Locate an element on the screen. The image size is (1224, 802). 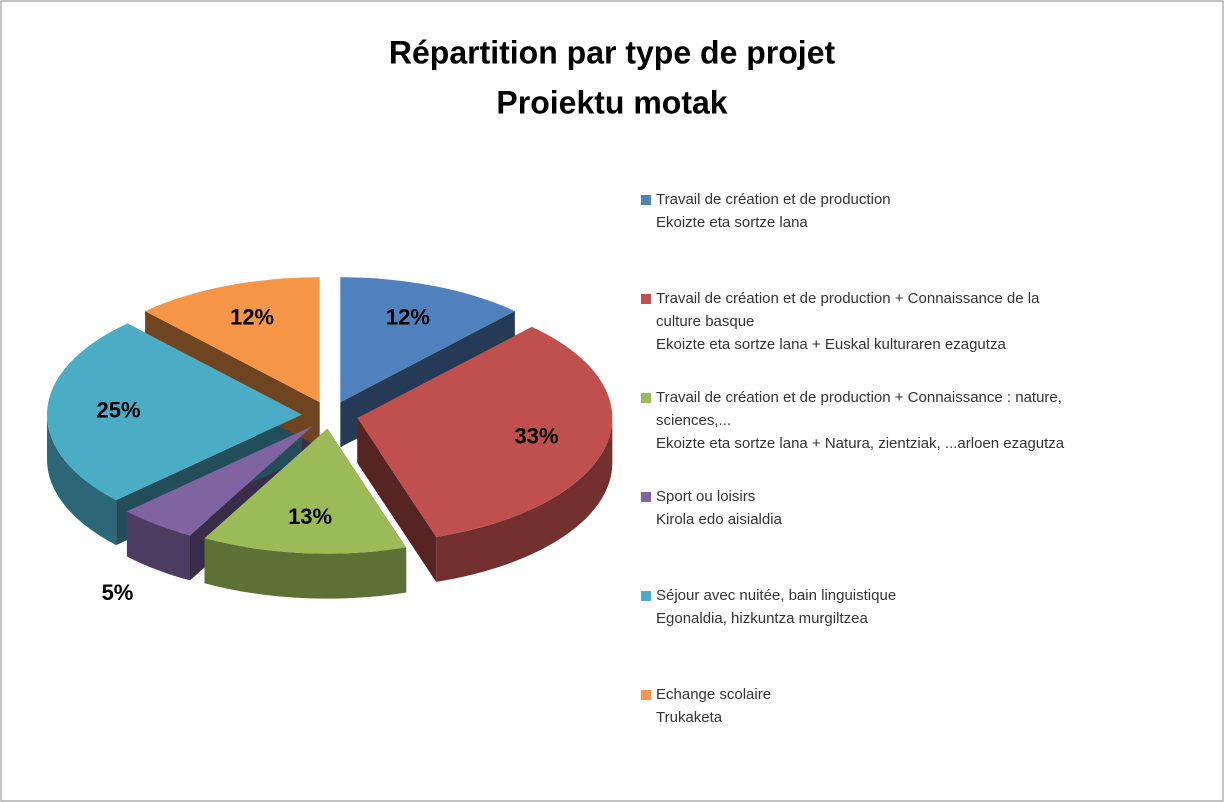
legend-label: Egonaldia, hizkuntza murgiltzea is located at coordinates (762, 618).